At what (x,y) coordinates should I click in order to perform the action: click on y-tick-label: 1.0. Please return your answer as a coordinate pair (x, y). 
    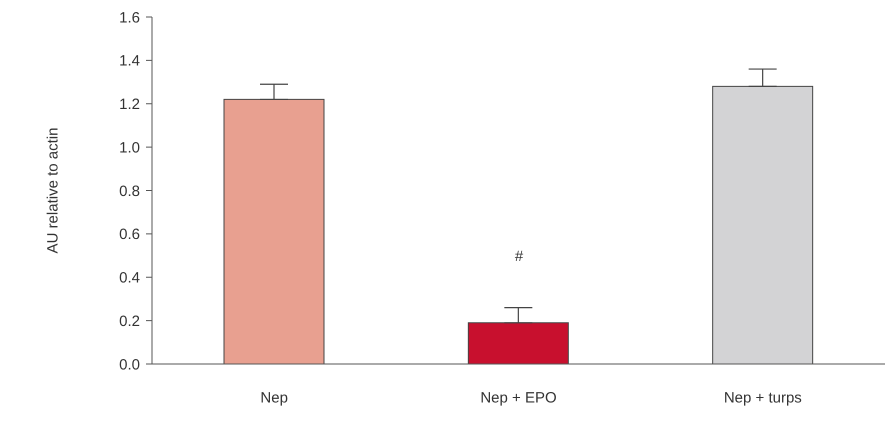
    Looking at the image, I should click on (129, 147).